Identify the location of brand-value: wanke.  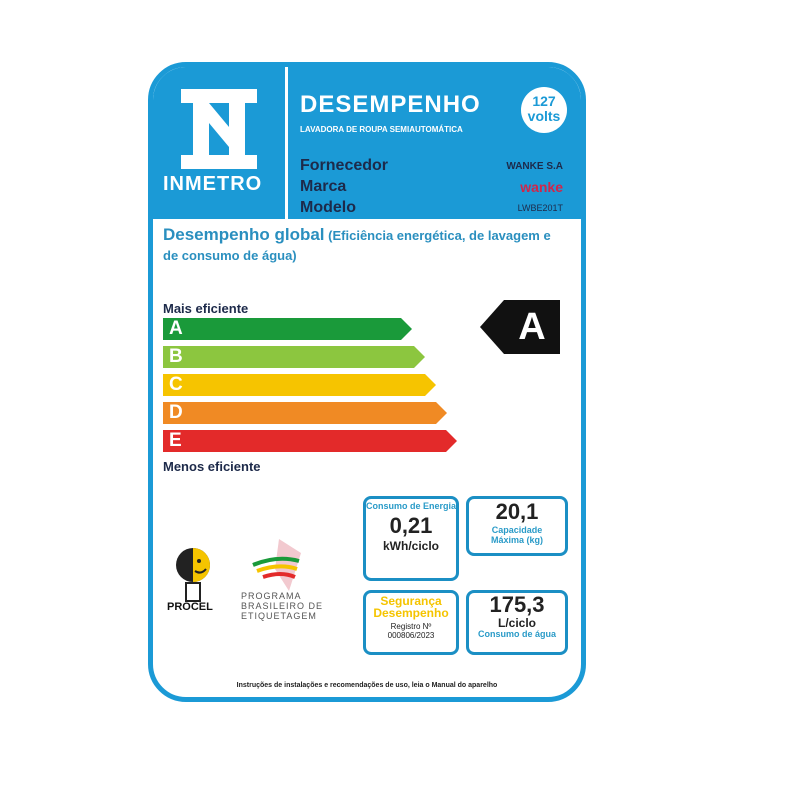
(541, 187).